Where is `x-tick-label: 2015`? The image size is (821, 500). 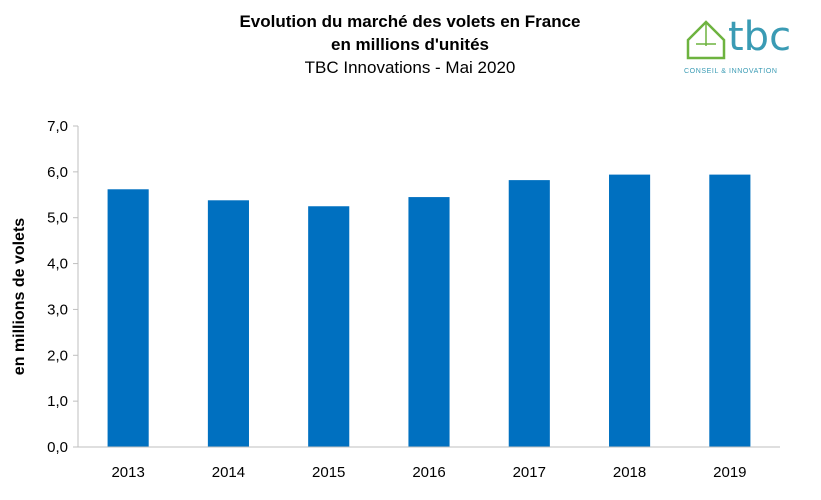
x-tick-label: 2015 is located at coordinates (328, 472).